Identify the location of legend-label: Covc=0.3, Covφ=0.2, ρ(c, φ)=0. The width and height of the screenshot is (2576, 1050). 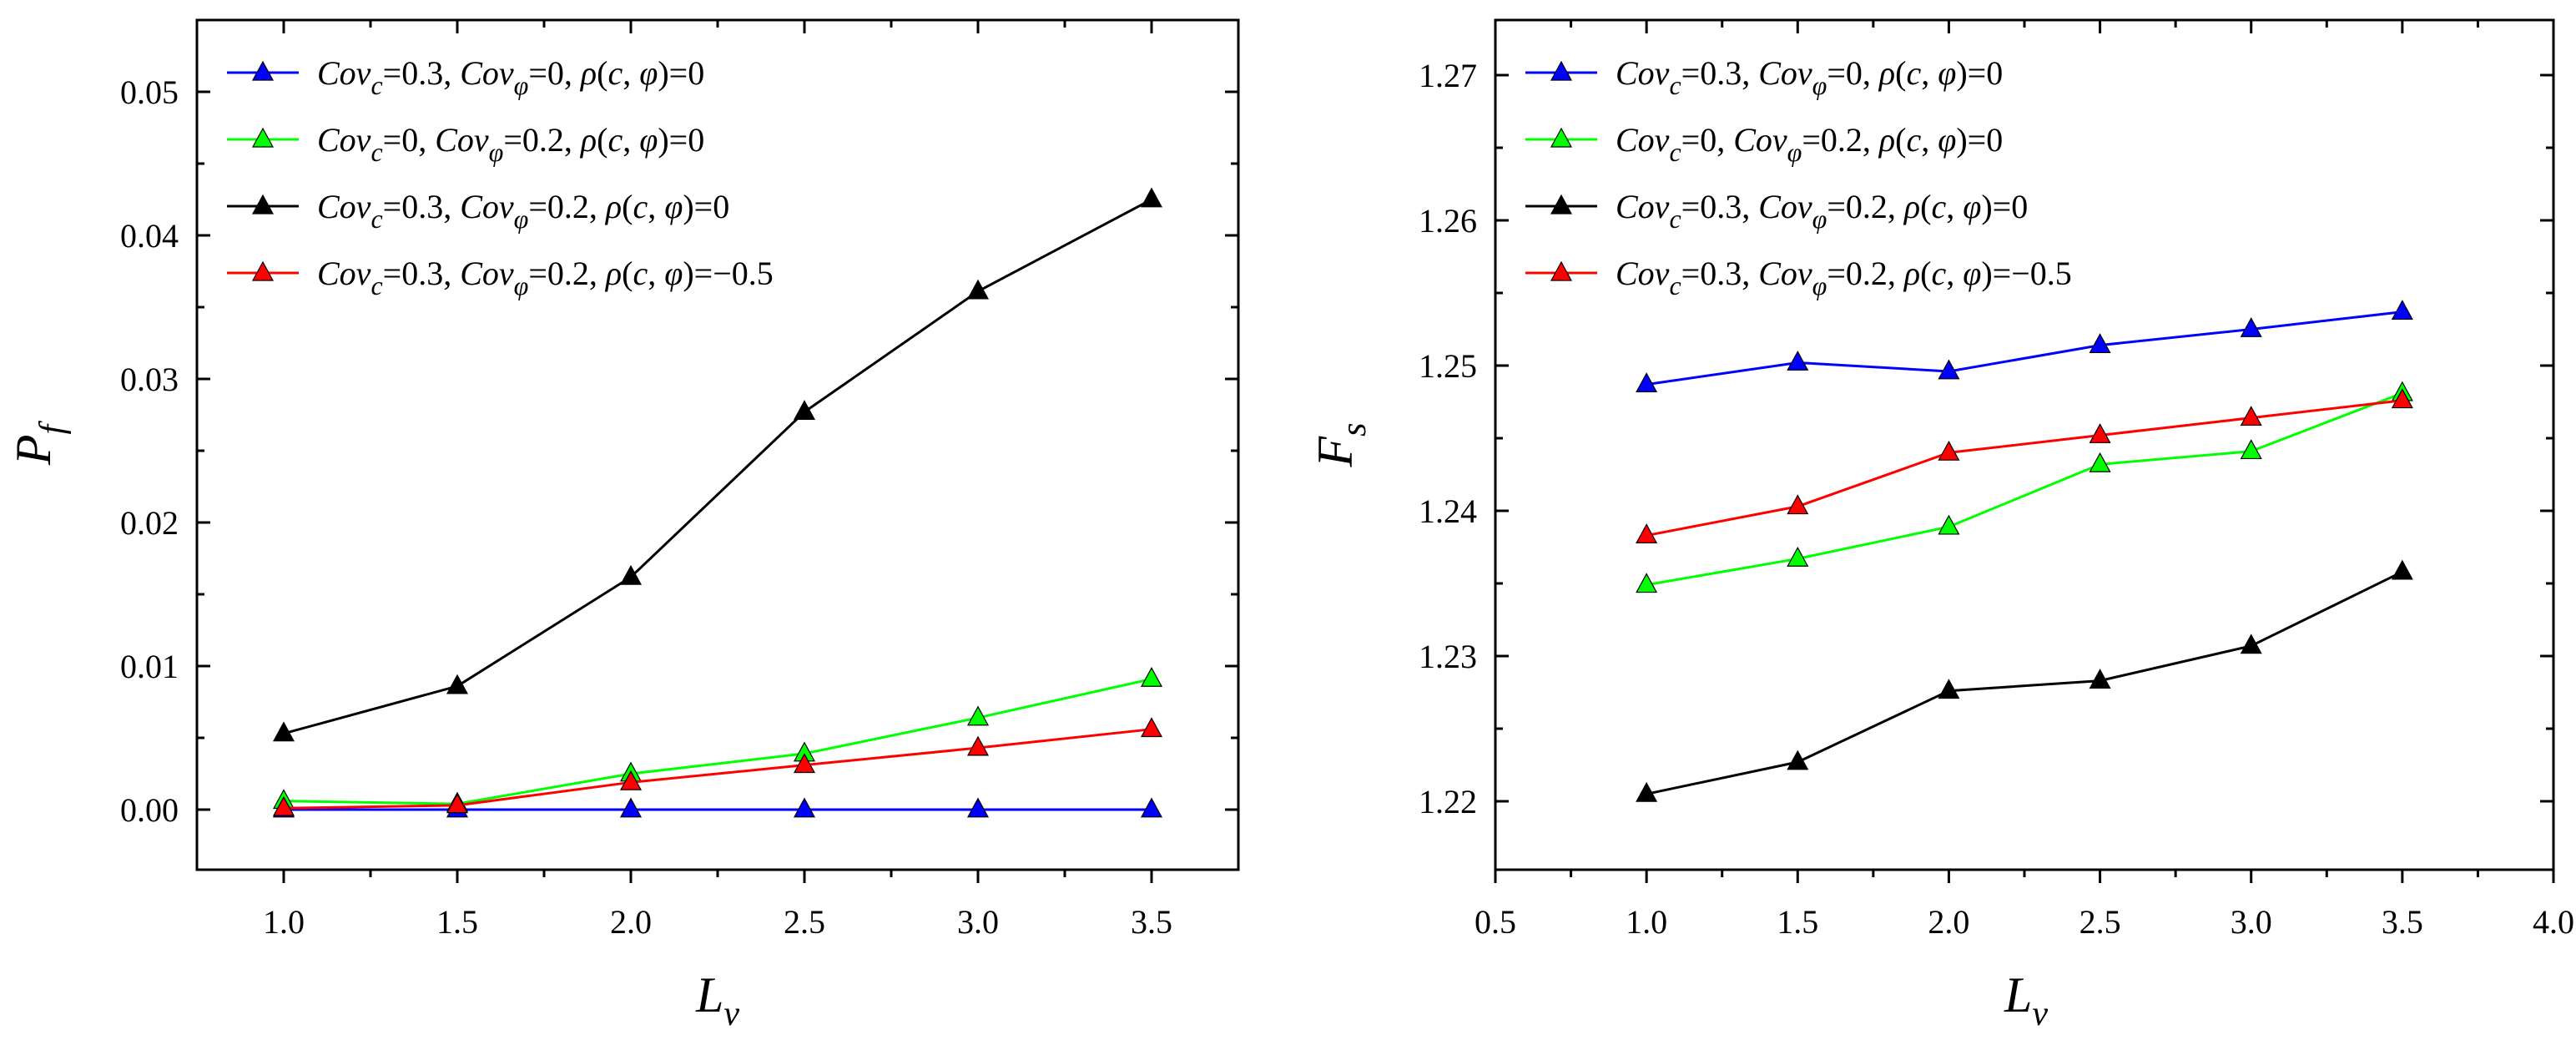
(523, 211).